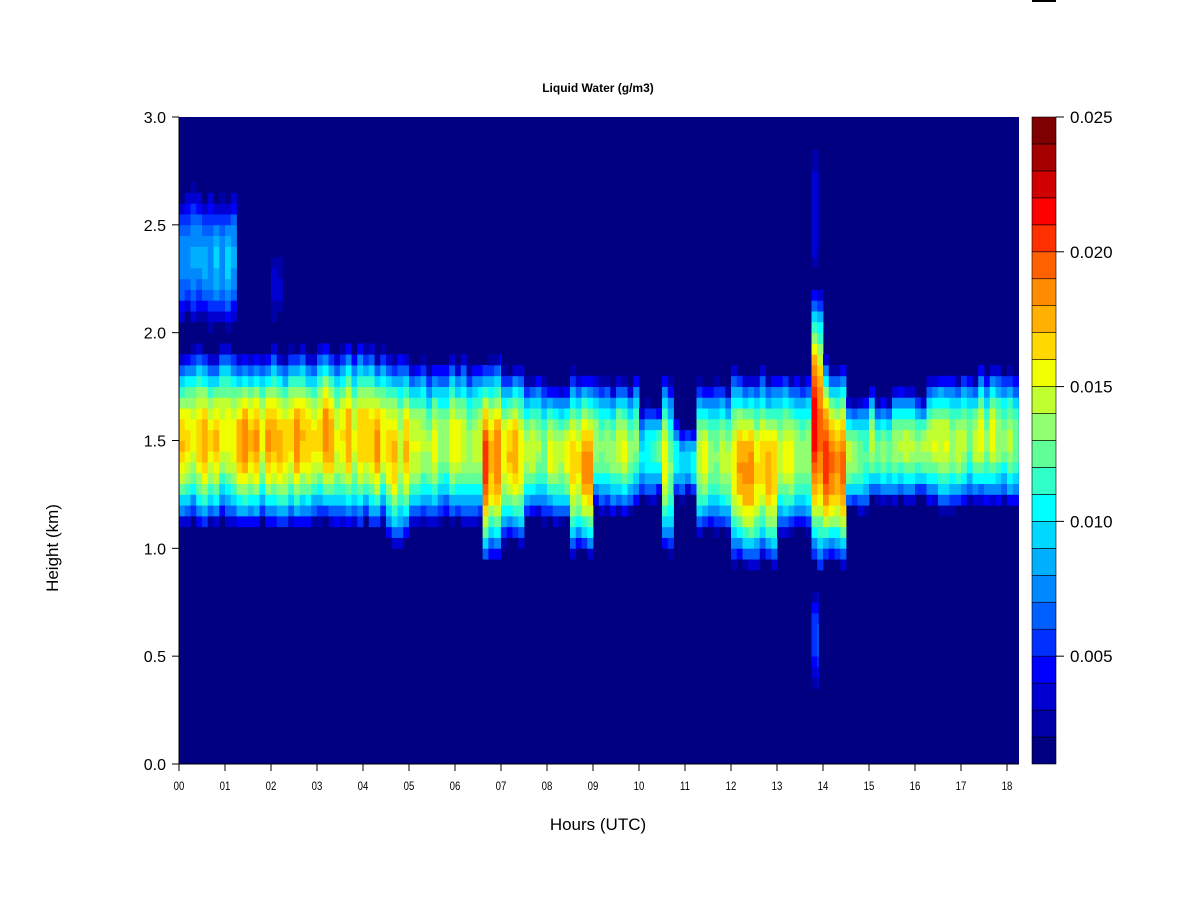  Describe the element at coordinates (409, 786) in the screenshot. I see `x-tick-label: 05` at that location.